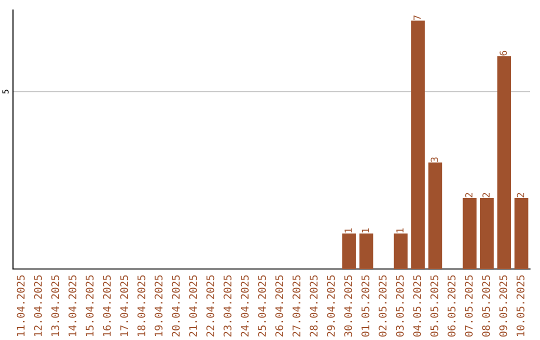  What do you see at coordinates (279, 305) in the screenshot?
I see `x-tick-label: 26.04.2025` at bounding box center [279, 305].